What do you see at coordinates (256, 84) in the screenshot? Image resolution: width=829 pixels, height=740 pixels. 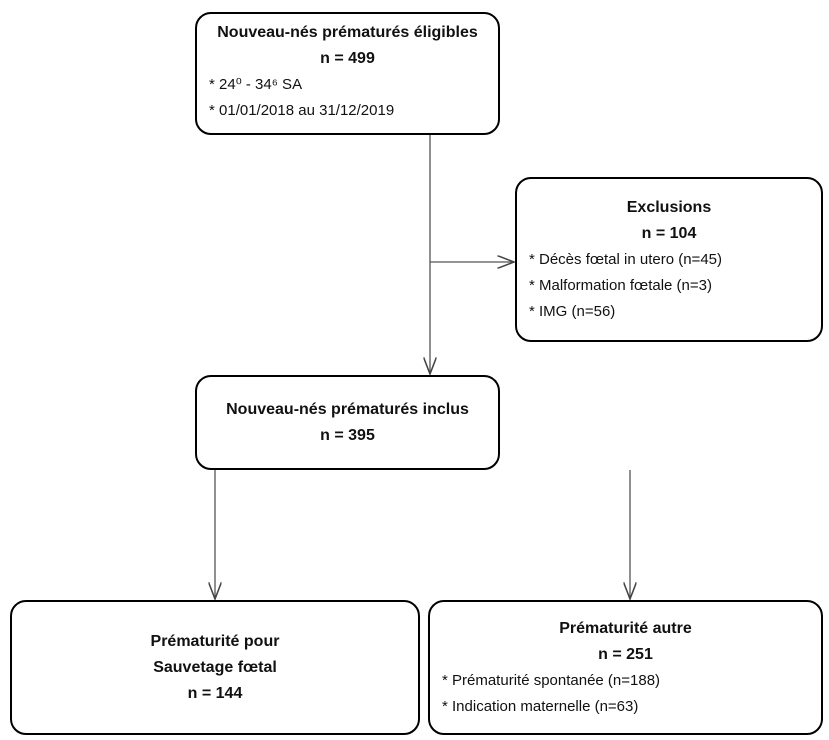 I see `node-item: * 24⁰ - 34⁶ SA` at bounding box center [256, 84].